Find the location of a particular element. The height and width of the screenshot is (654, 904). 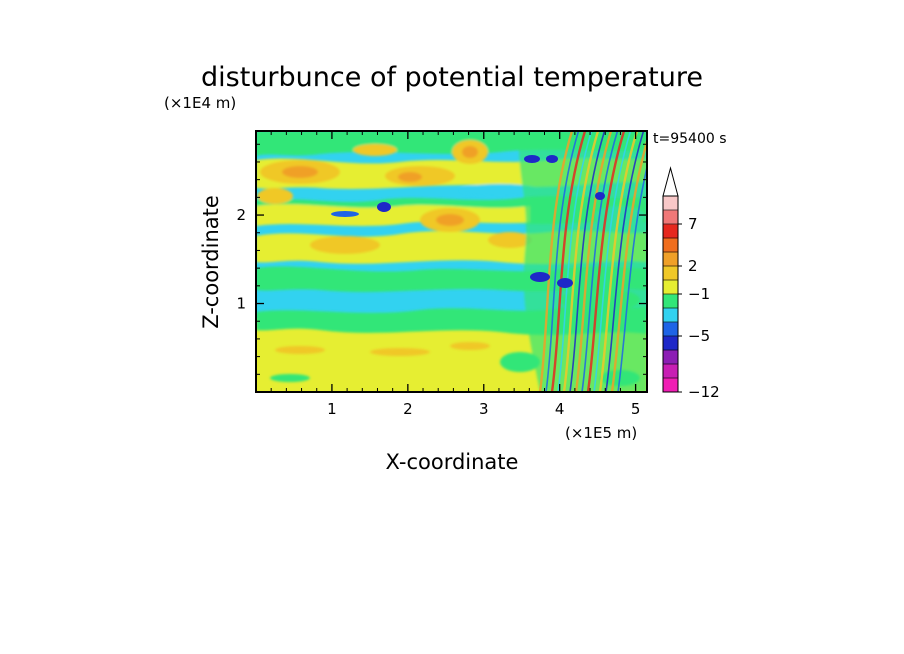

y-tick-label: 1 is located at coordinates (241, 304).